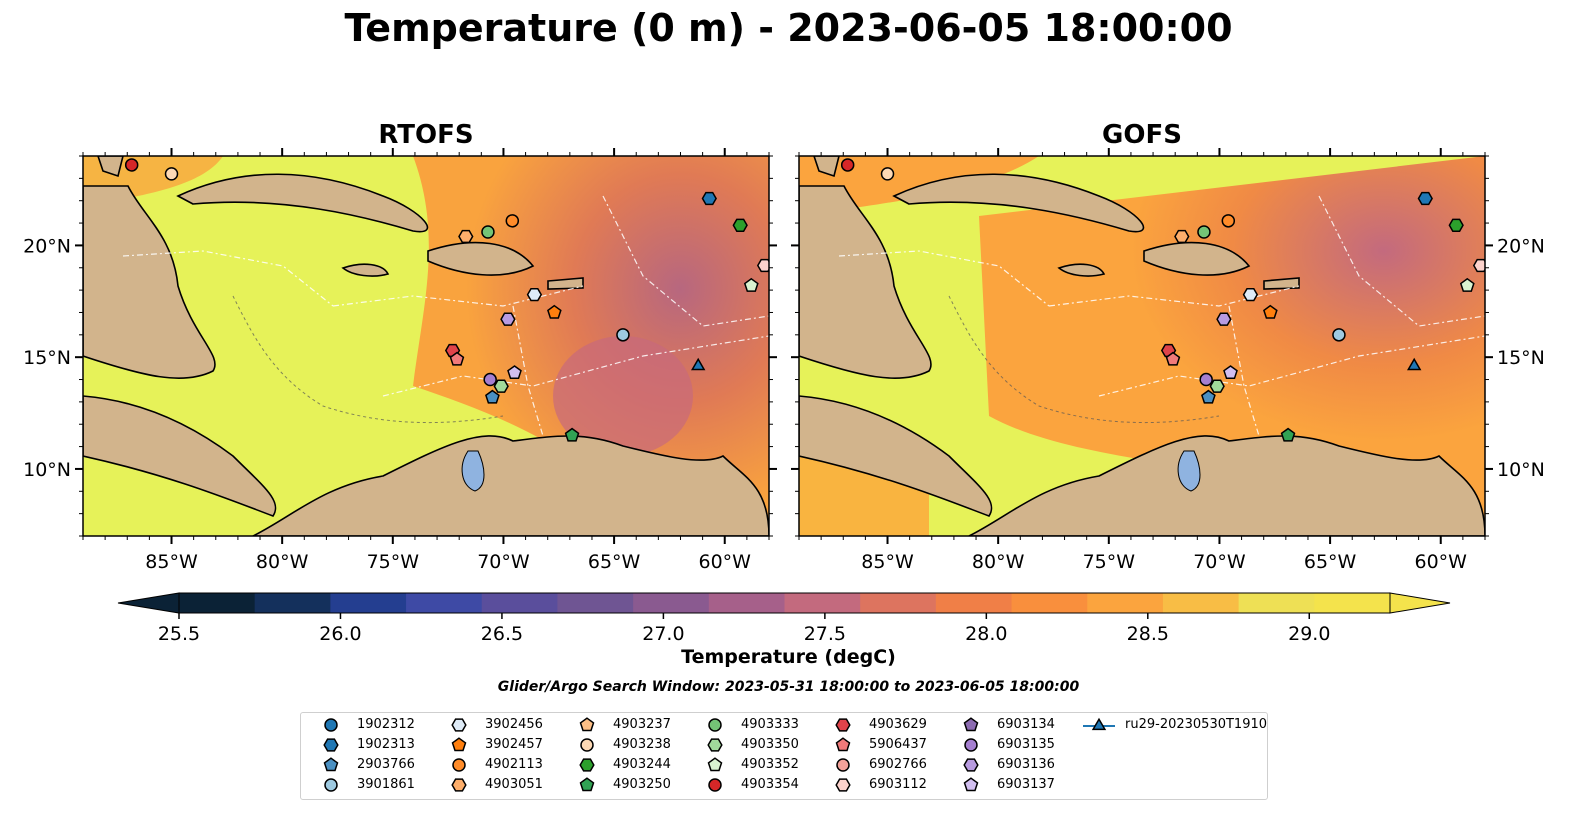 This screenshot has width=1577, height=827. What do you see at coordinates (1026, 744) in the screenshot?
I see `legend-label: 6903135` at bounding box center [1026, 744].